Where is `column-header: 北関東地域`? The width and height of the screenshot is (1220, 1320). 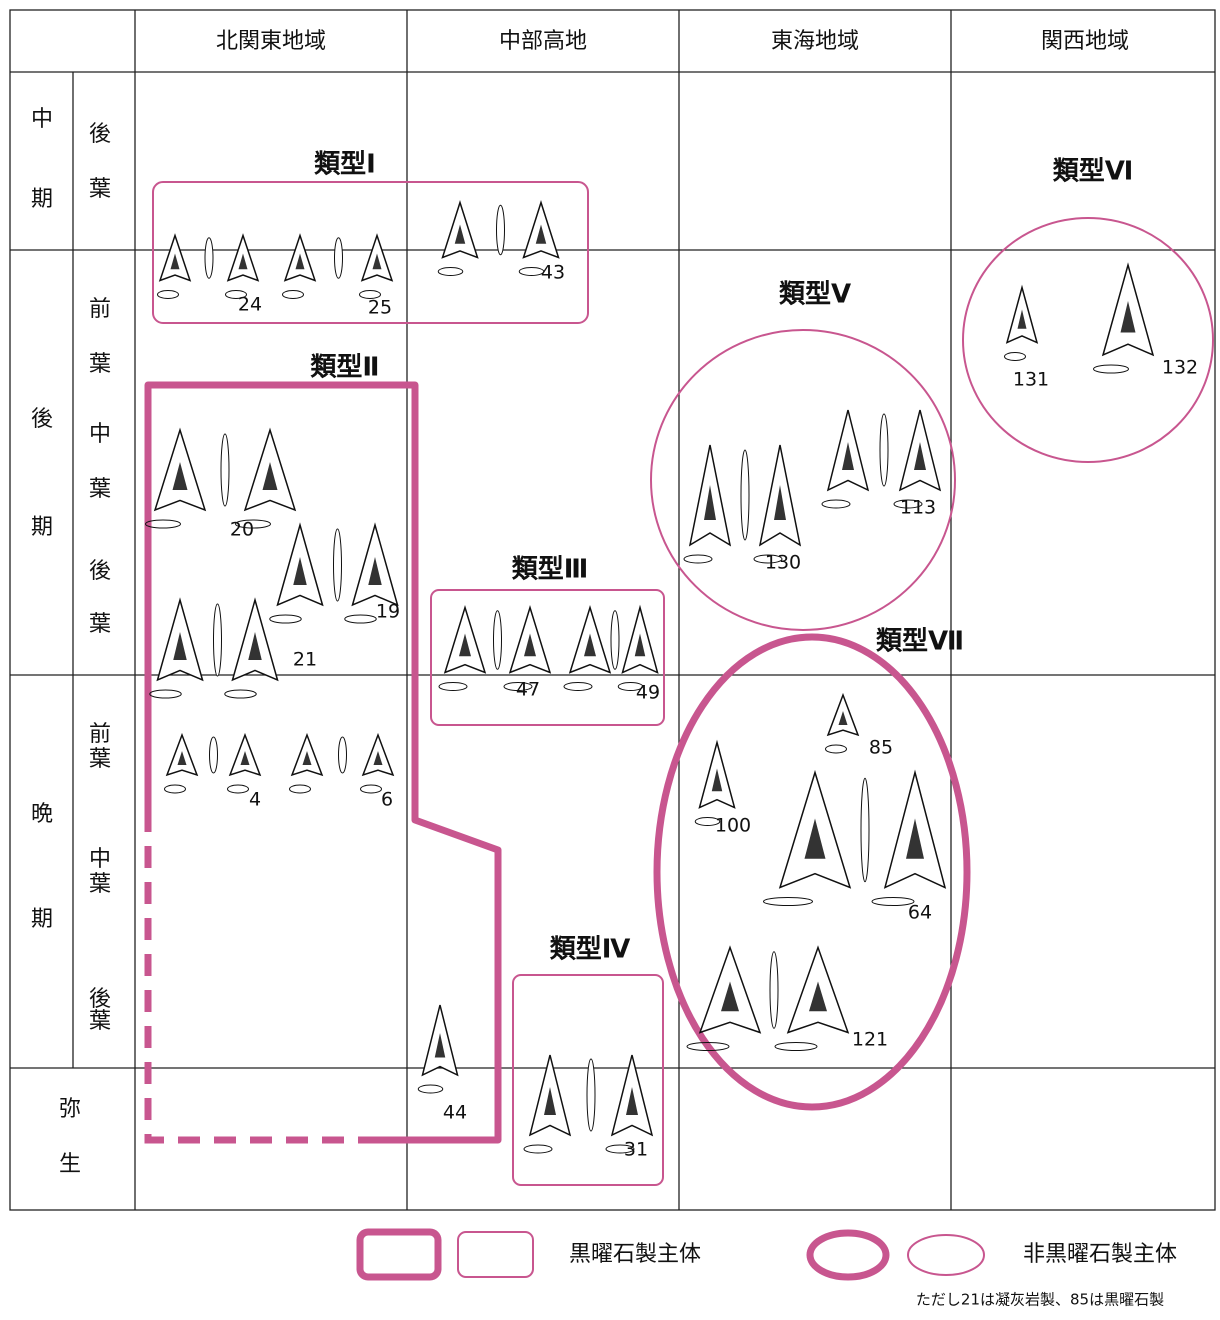
column-header: 北関東地域 is located at coordinates (271, 41).